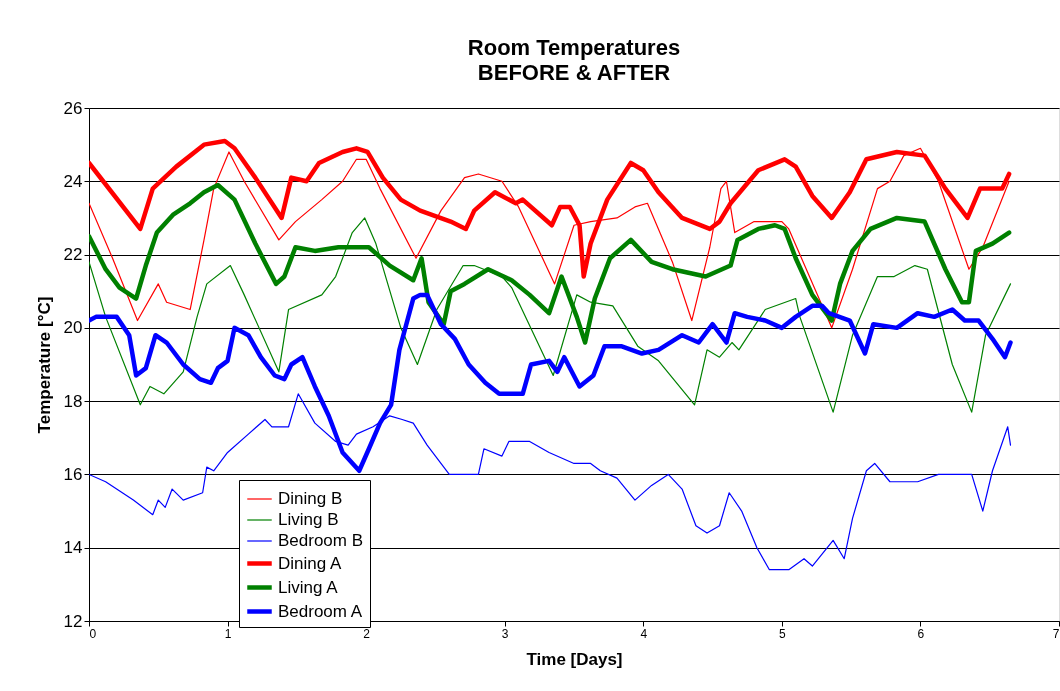 The height and width of the screenshot is (691, 1060). What do you see at coordinates (921, 633) in the screenshot?
I see `x-tick-label: 6` at bounding box center [921, 633].